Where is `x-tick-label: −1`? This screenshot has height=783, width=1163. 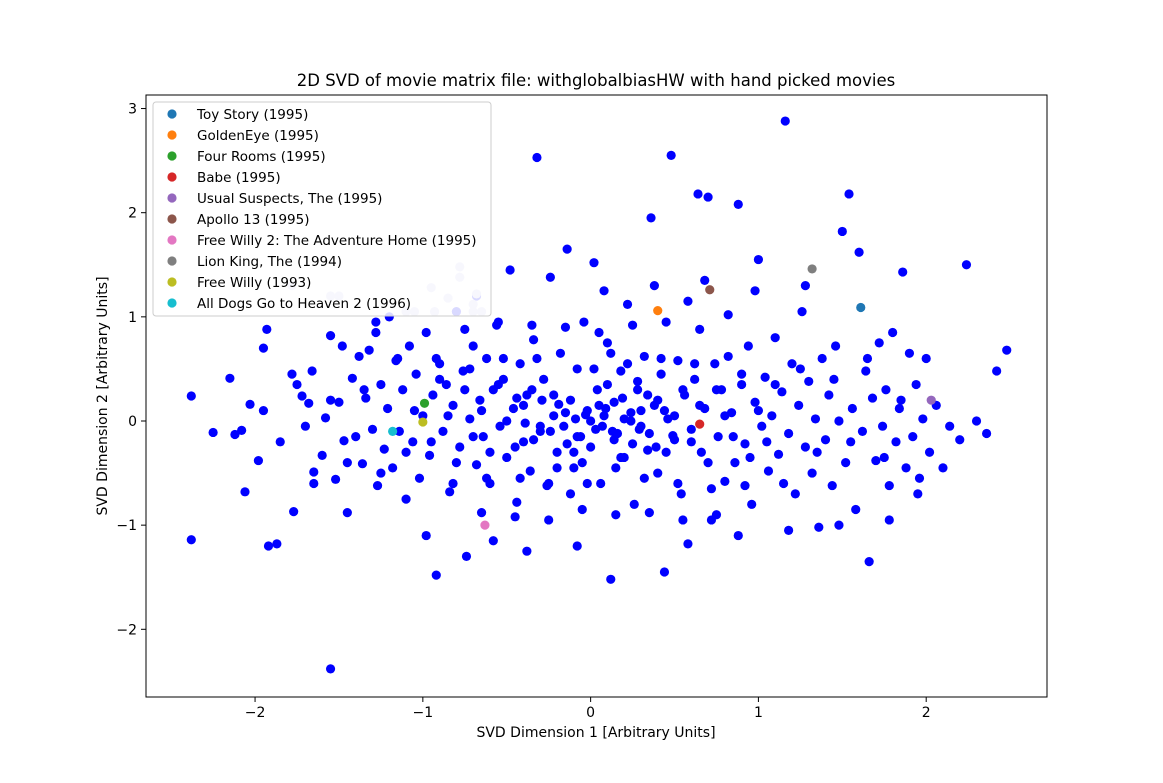
x-tick-label: −1 is located at coordinates (423, 713).